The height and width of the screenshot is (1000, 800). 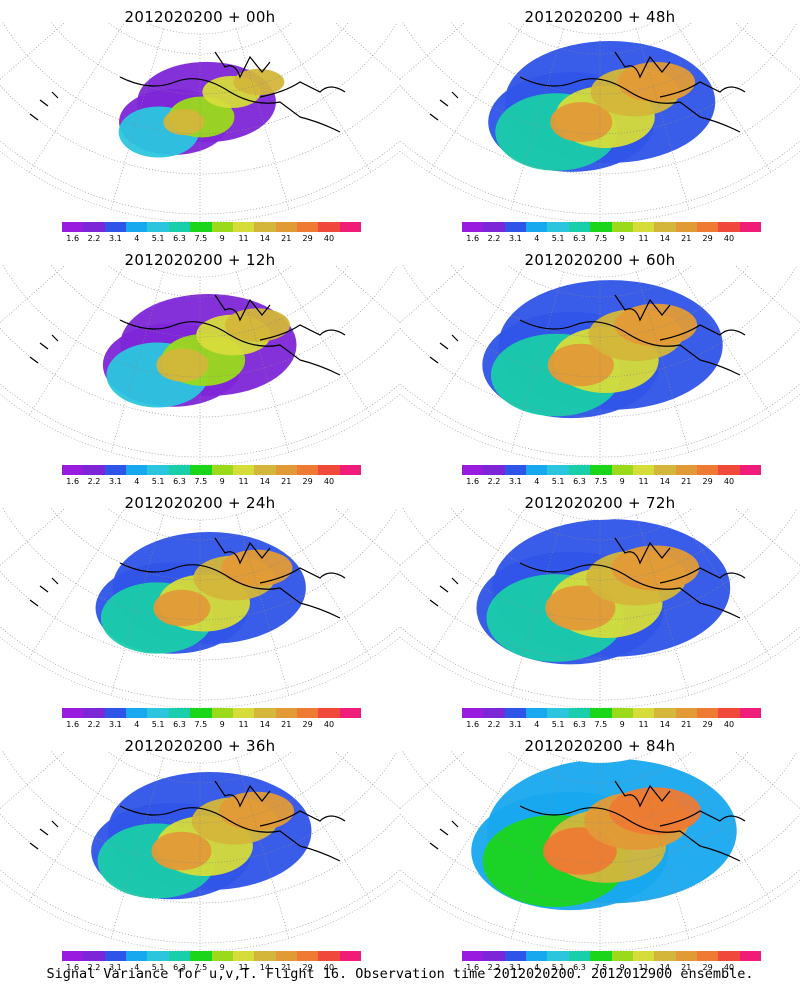 I want to click on colorbar-label: 14, so click(x=664, y=967).